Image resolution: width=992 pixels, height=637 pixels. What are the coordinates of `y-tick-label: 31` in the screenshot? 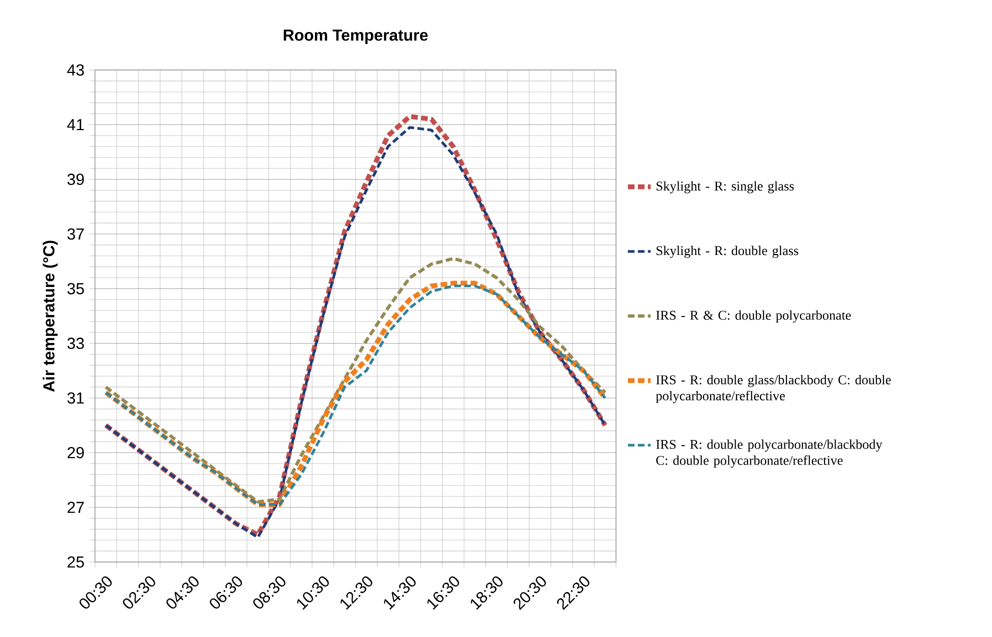 It's located at (75, 398).